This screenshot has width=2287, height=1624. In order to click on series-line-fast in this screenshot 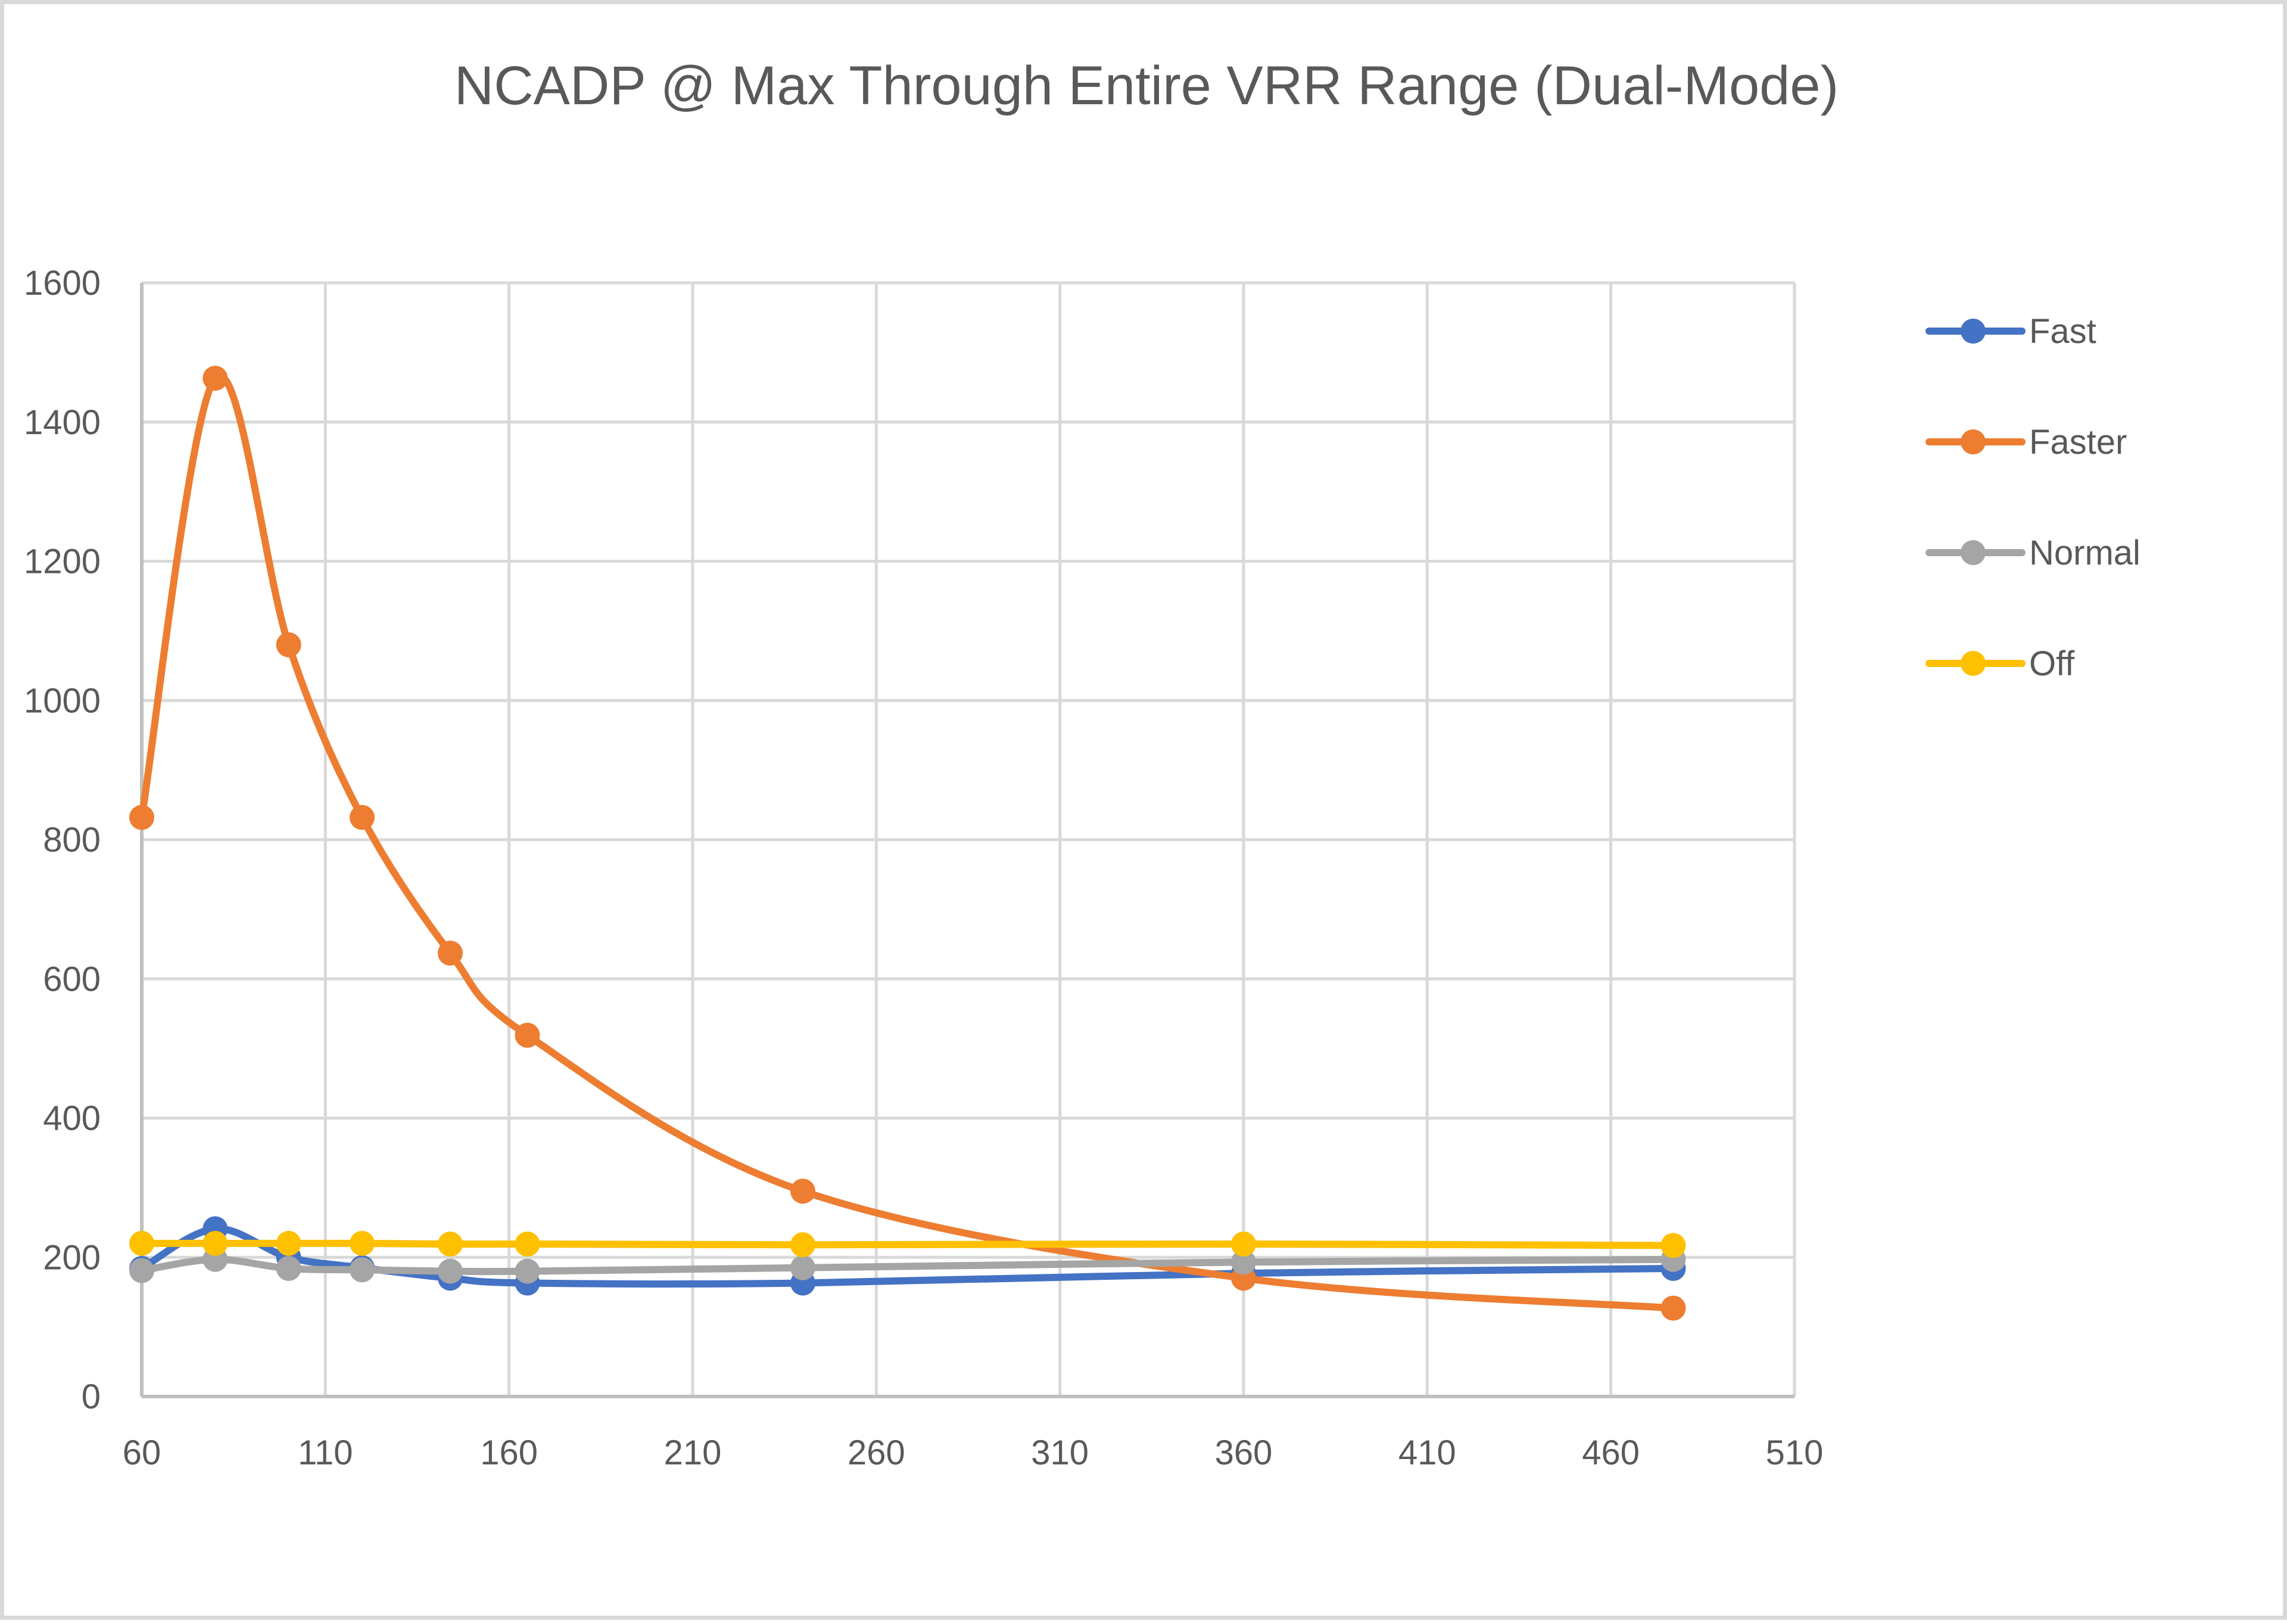, I will do `click(907, 1256)`.